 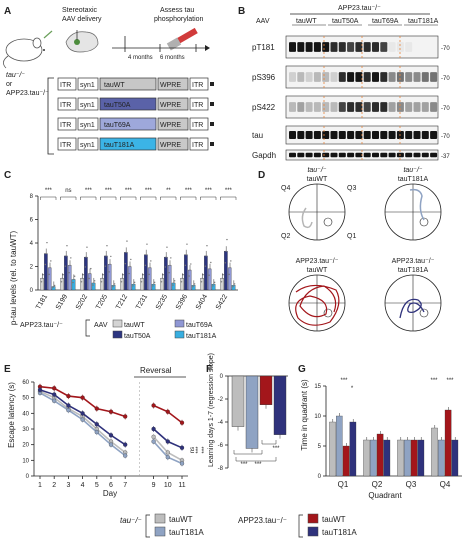 I want to click on e-annotation: Reversal, so click(x=156, y=370).